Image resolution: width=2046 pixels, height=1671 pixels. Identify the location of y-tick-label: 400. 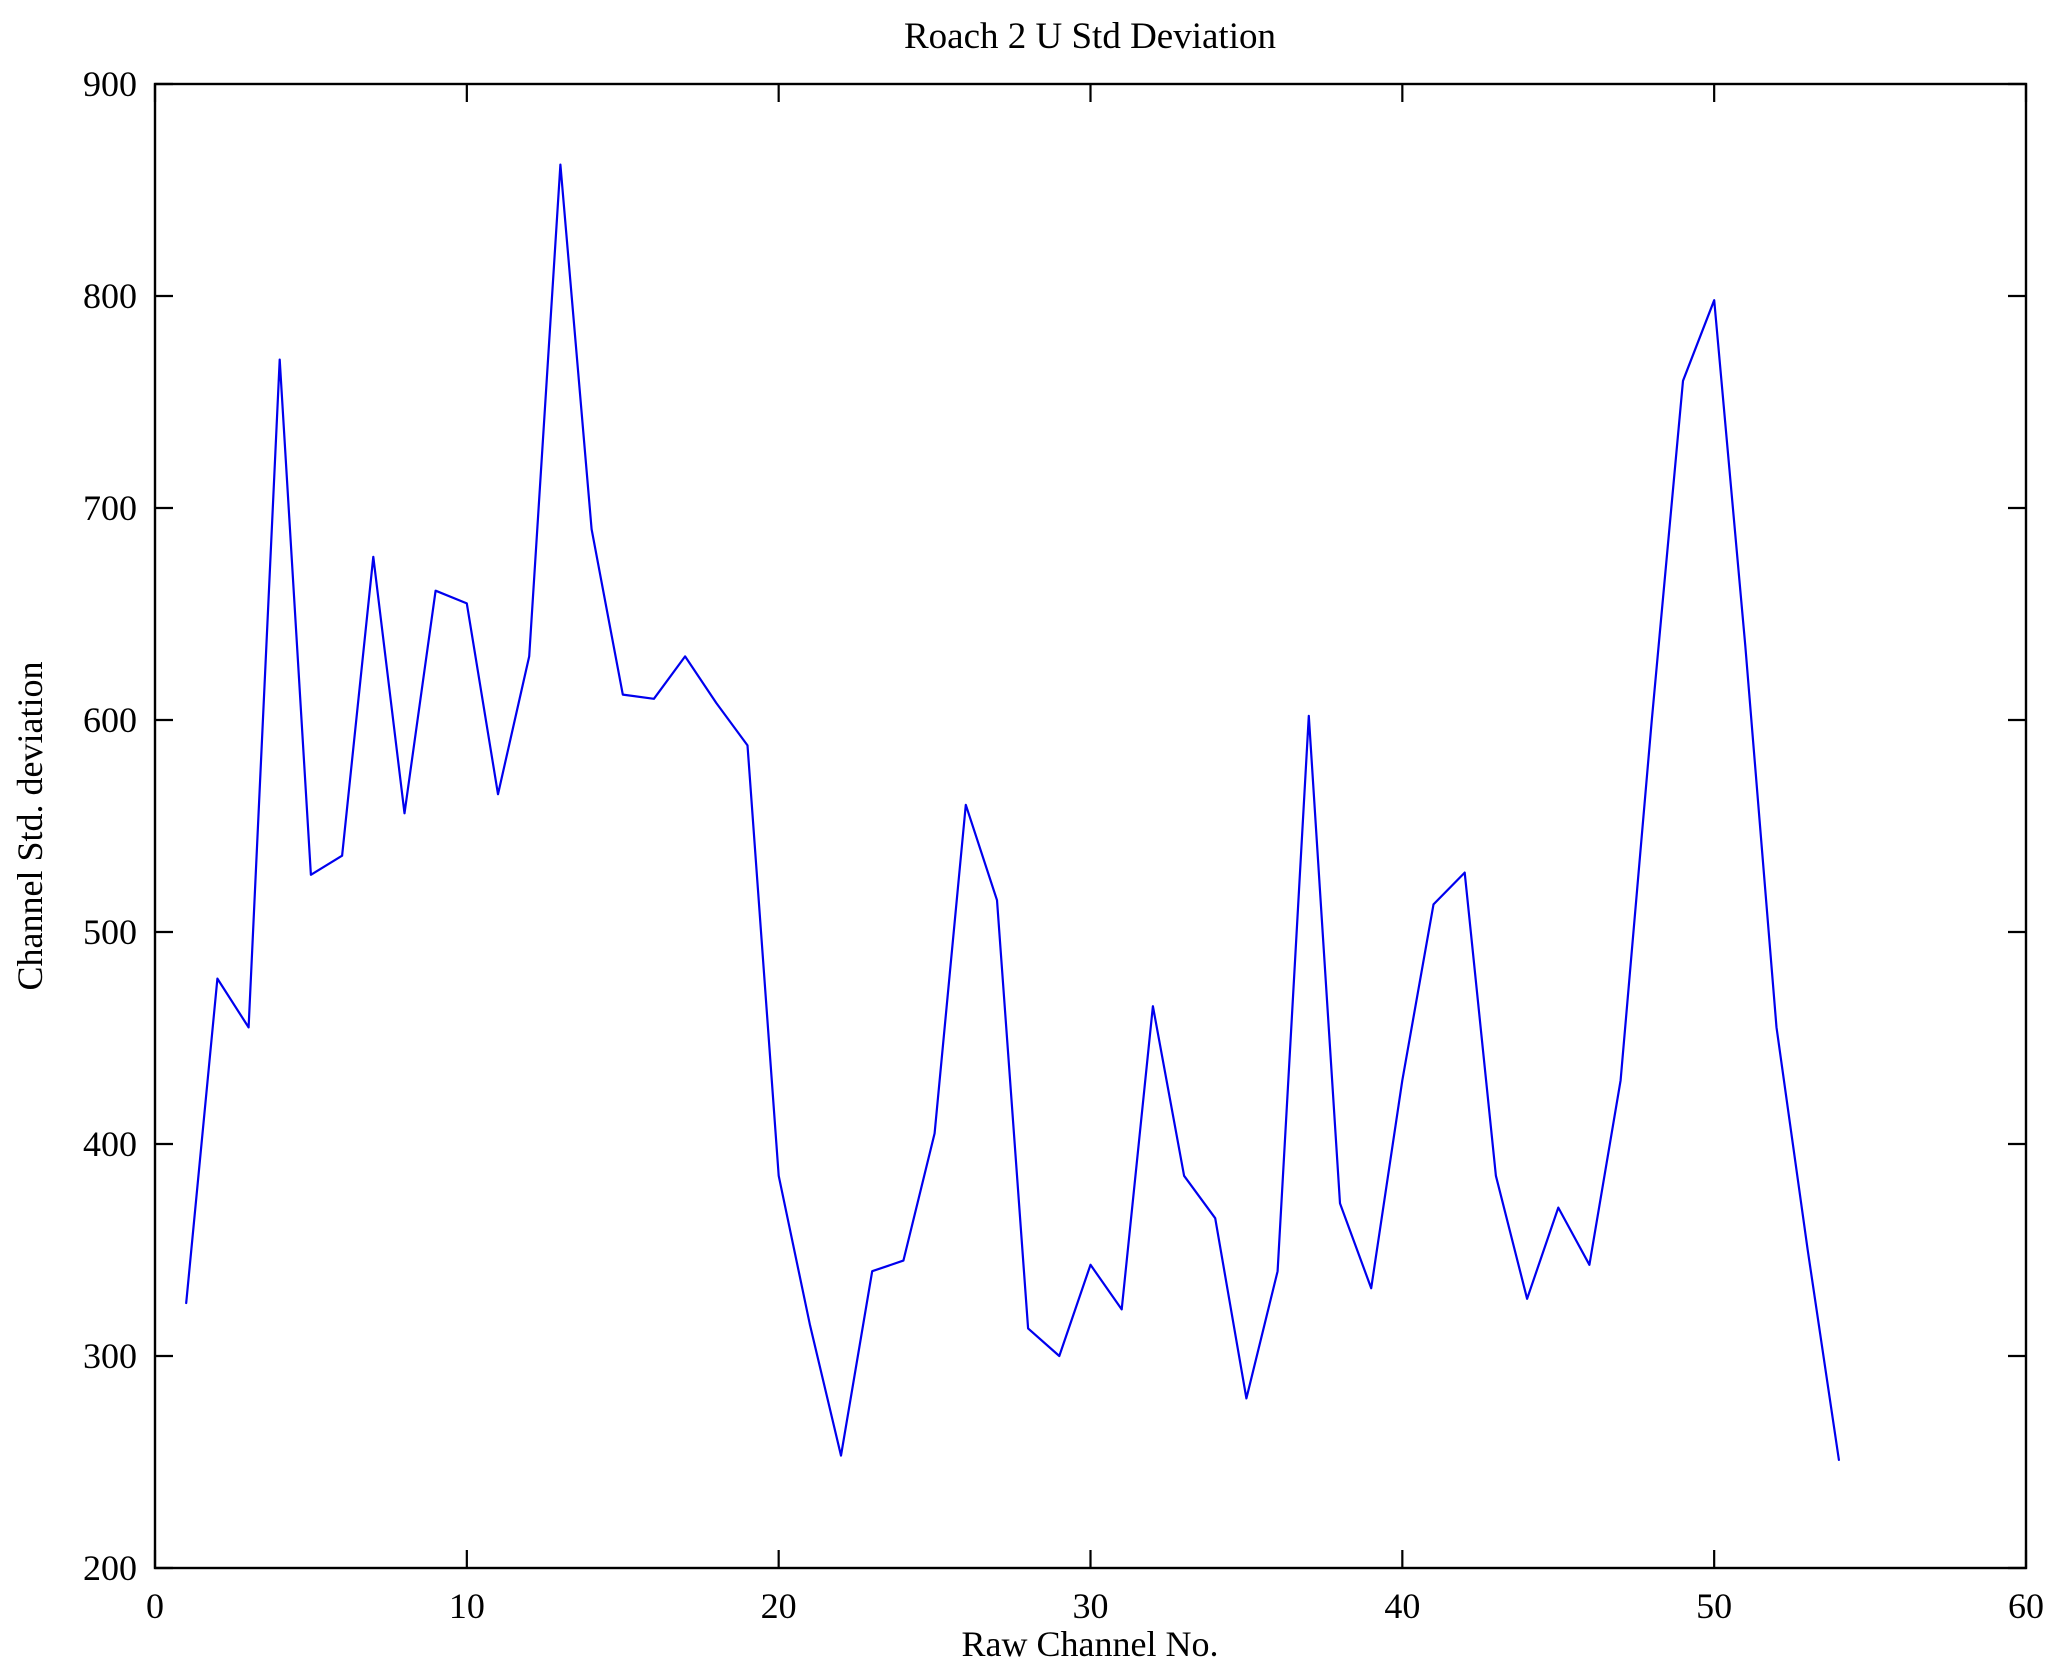
(110, 1144).